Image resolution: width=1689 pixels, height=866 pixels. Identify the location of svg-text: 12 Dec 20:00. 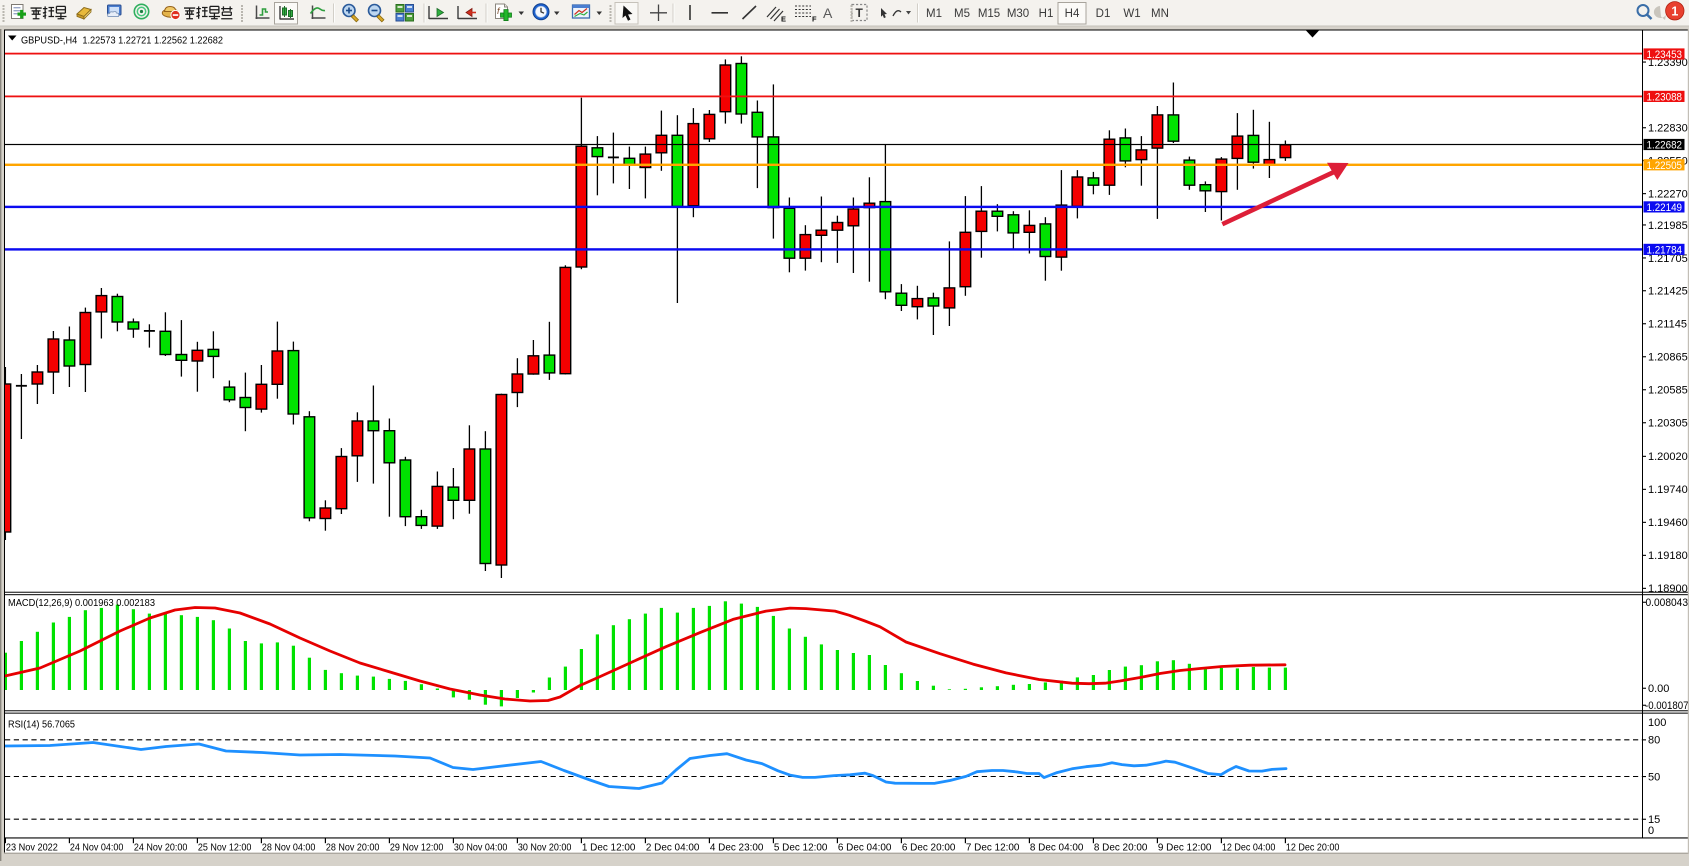
(1313, 848).